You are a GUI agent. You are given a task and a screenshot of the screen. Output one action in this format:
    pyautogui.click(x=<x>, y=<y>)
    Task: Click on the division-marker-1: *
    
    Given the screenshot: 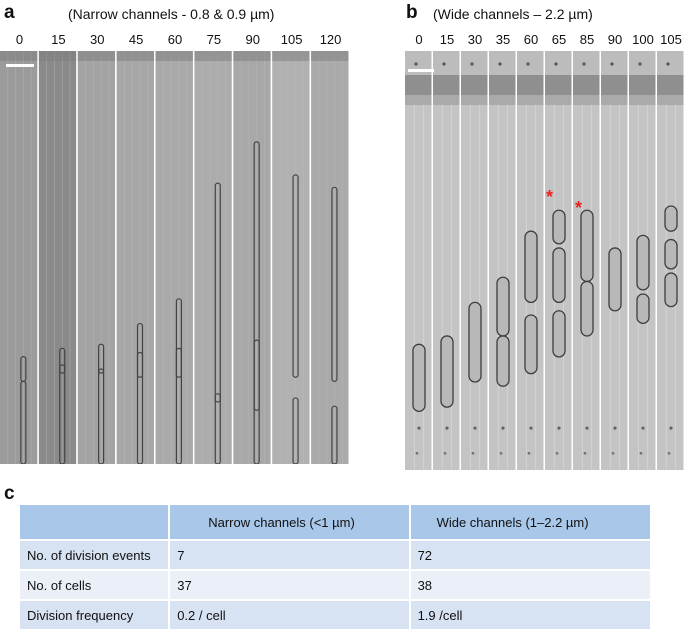 What is the action you would take?
    pyautogui.click(x=549, y=197)
    